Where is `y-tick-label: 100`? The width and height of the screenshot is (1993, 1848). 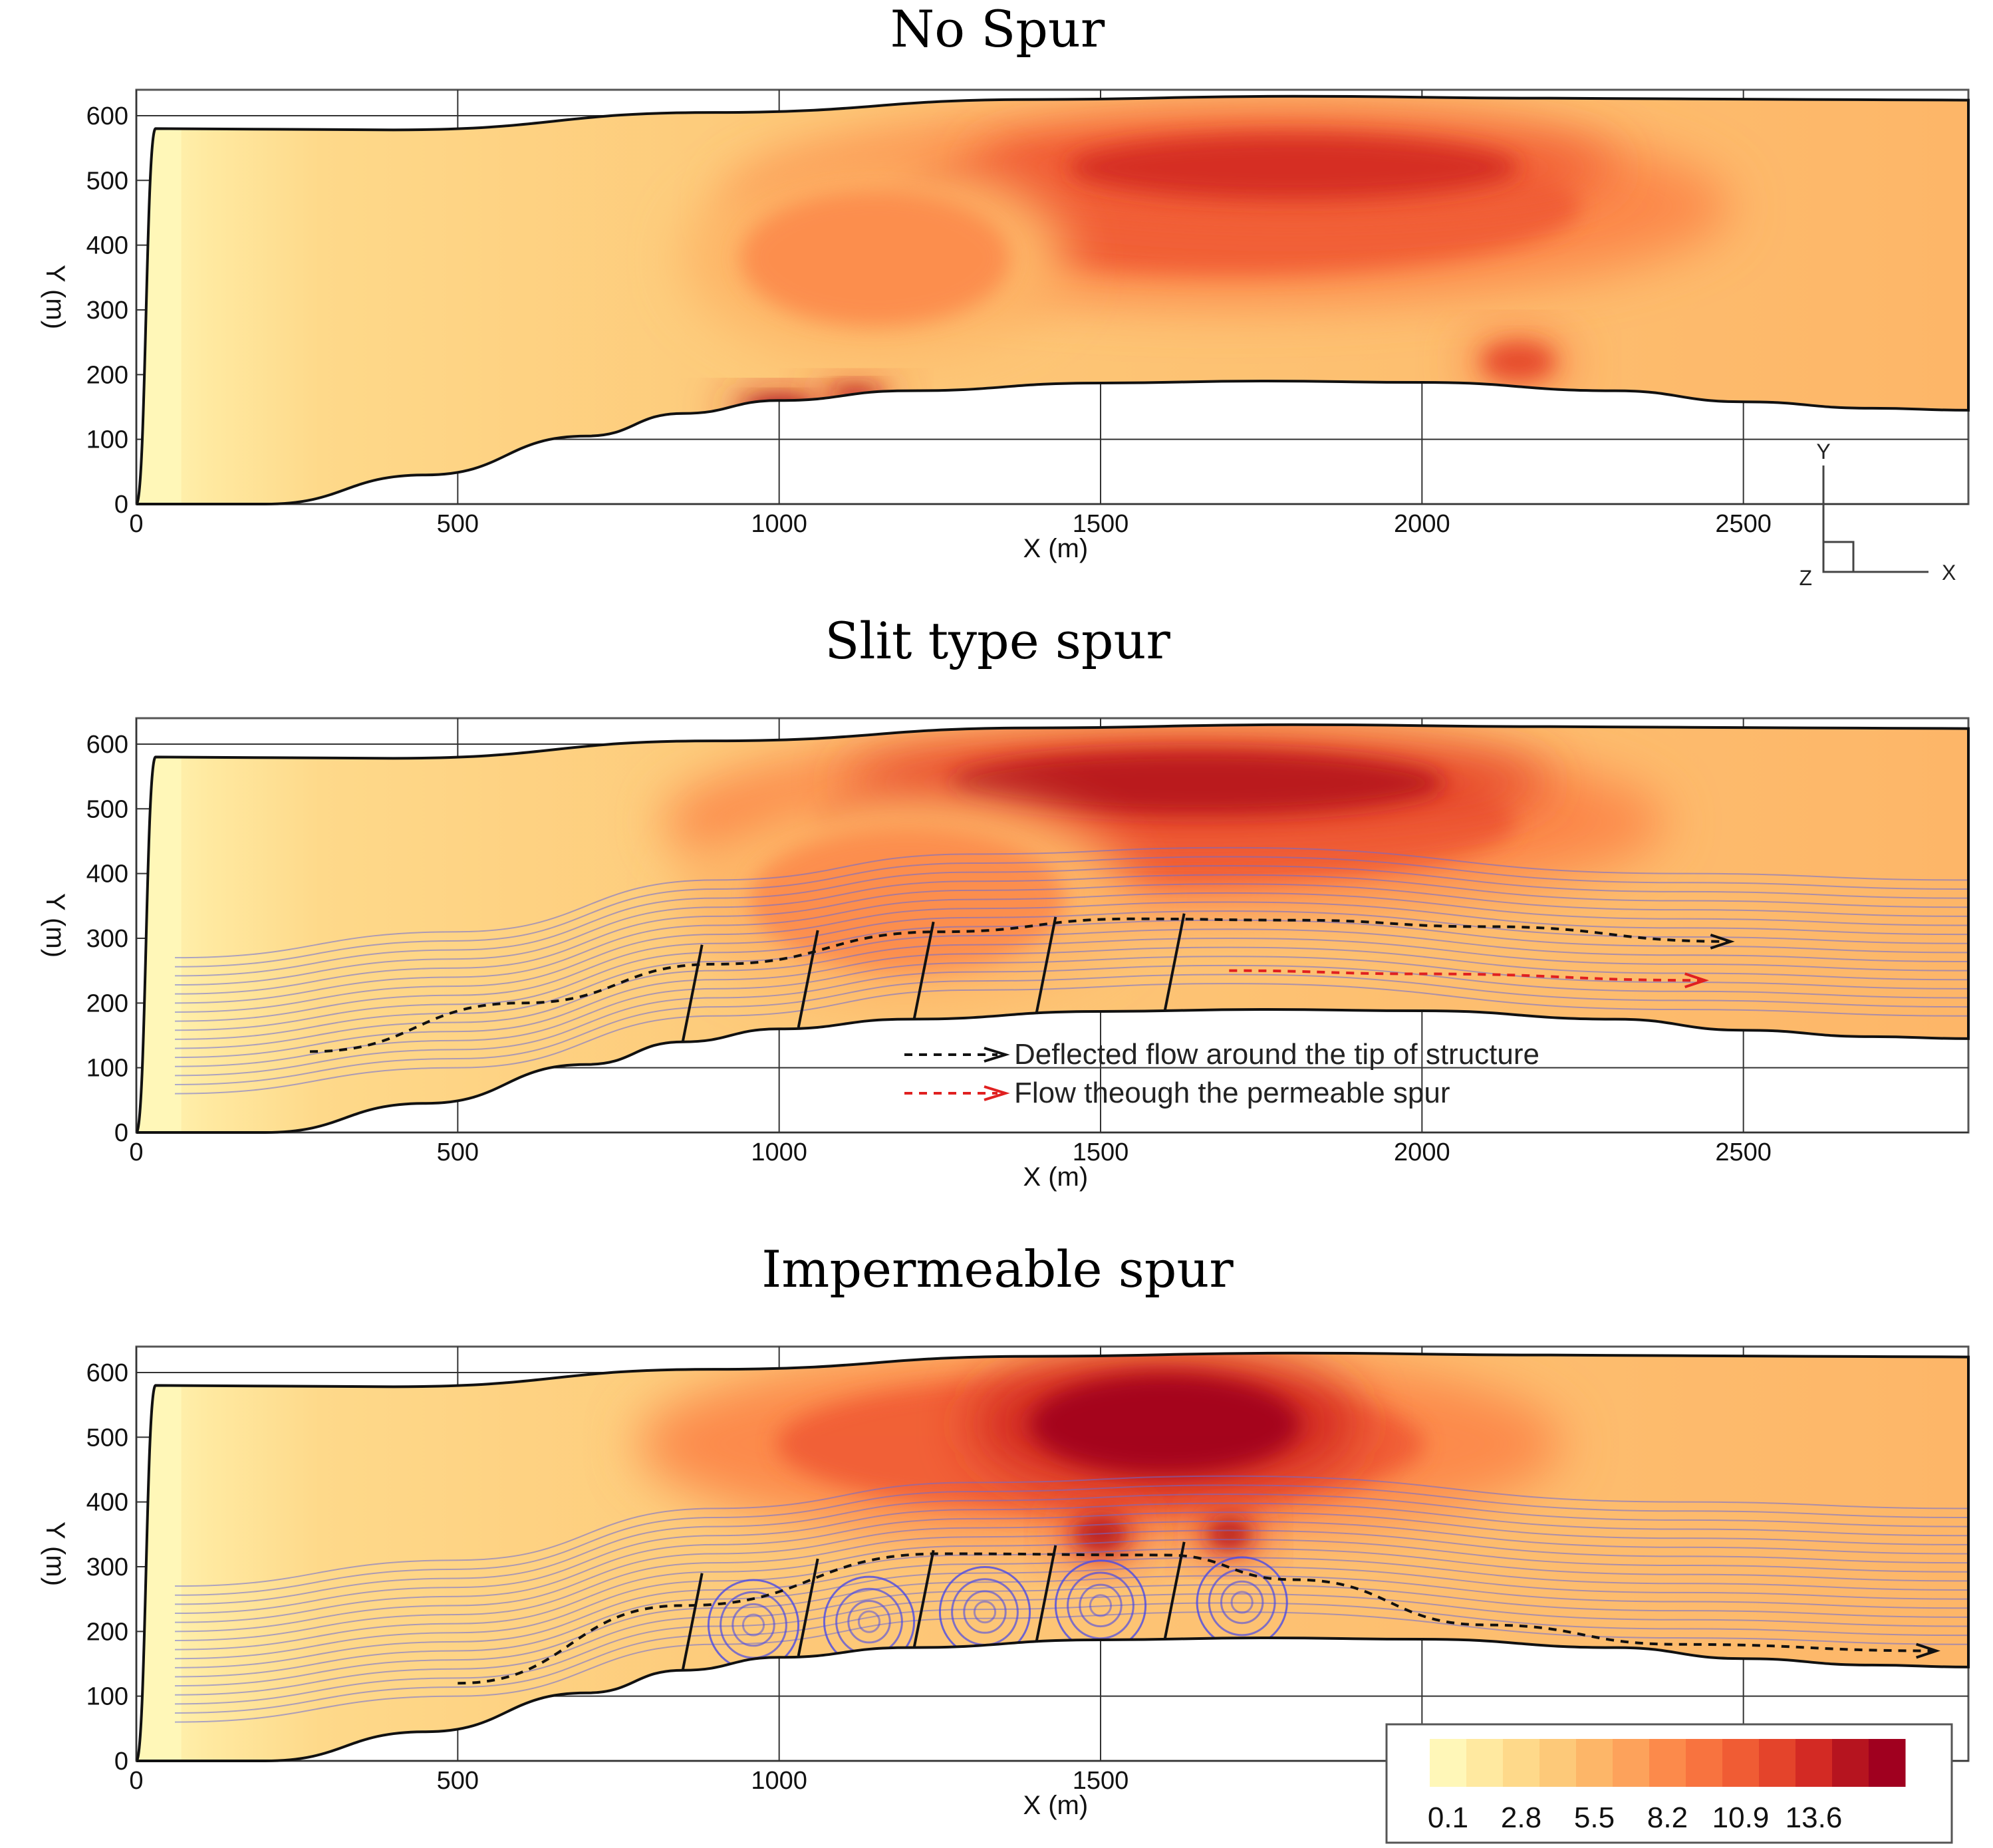 y-tick-label: 100 is located at coordinates (107, 1697).